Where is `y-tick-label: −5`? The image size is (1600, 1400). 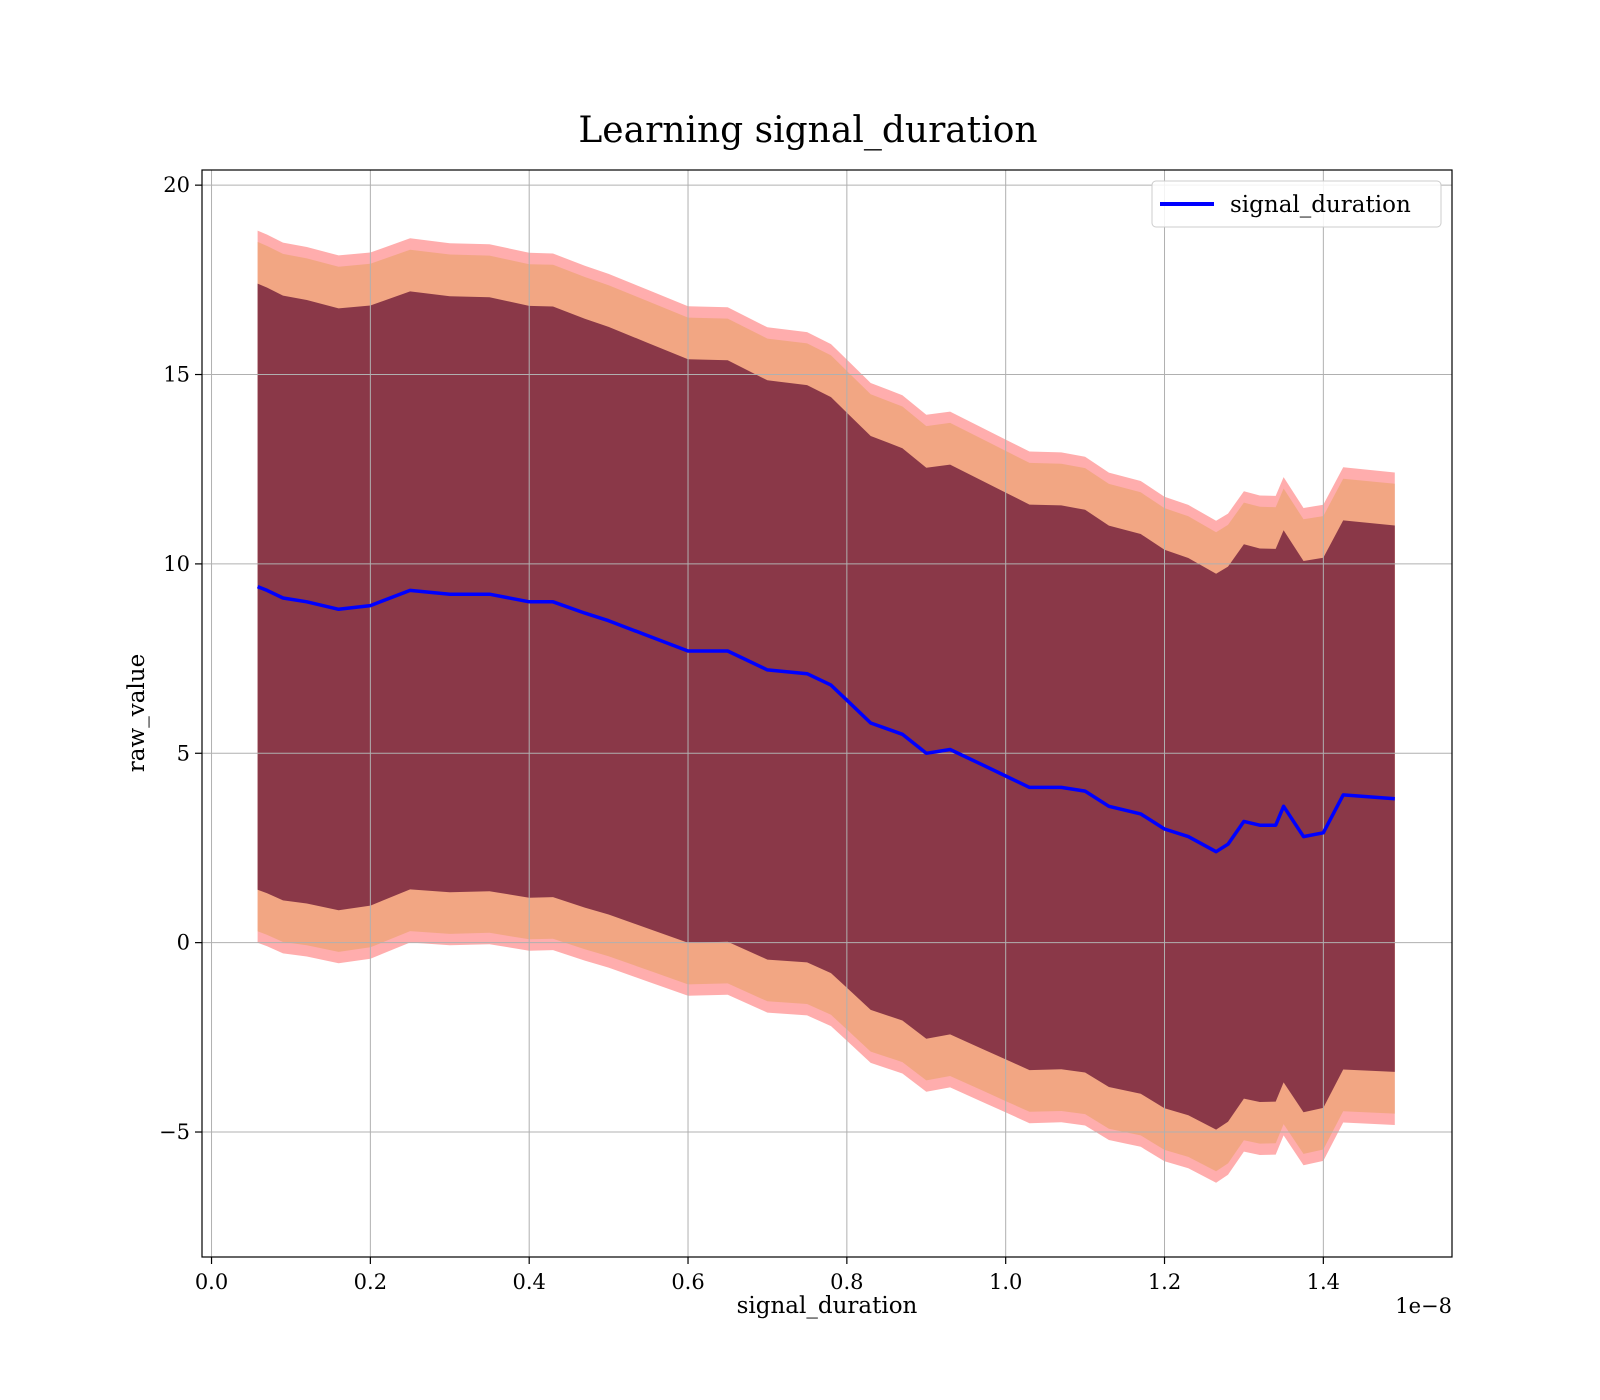
y-tick-label: −5 is located at coordinates (174, 1132).